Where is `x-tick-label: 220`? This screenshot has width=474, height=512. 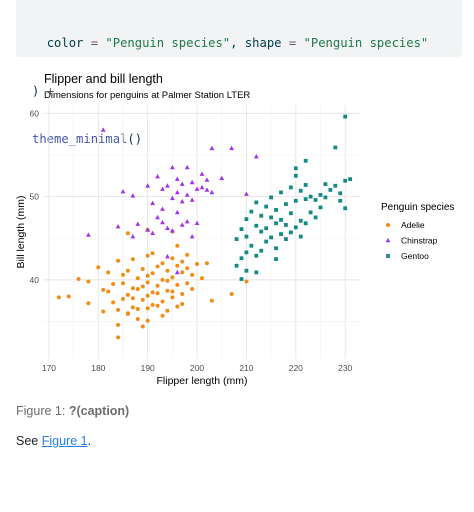
x-tick-label: 220 is located at coordinates (296, 368).